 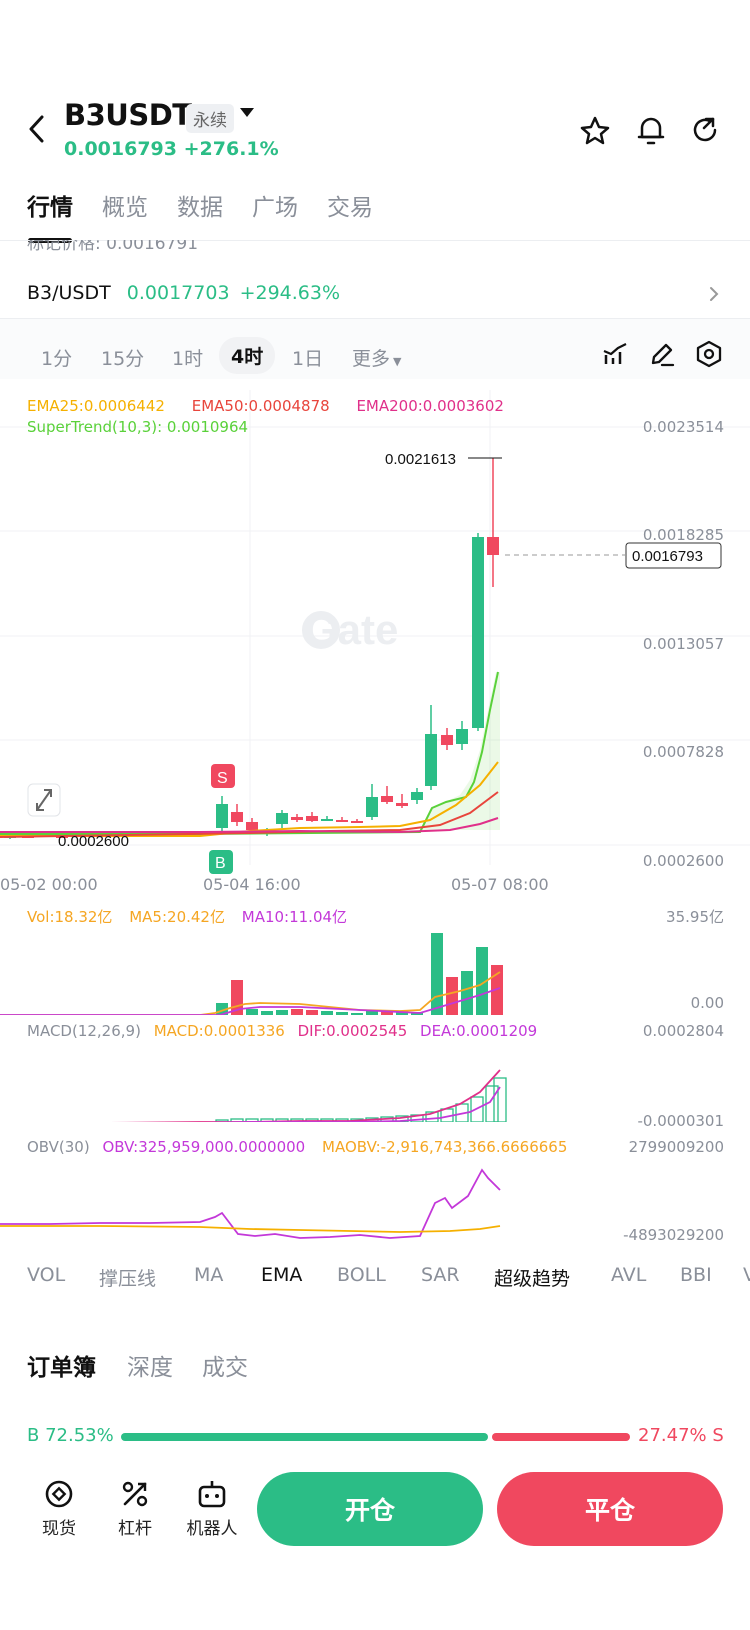 I want to click on indicator-tab-vol: VOL, so click(x=46, y=1275).